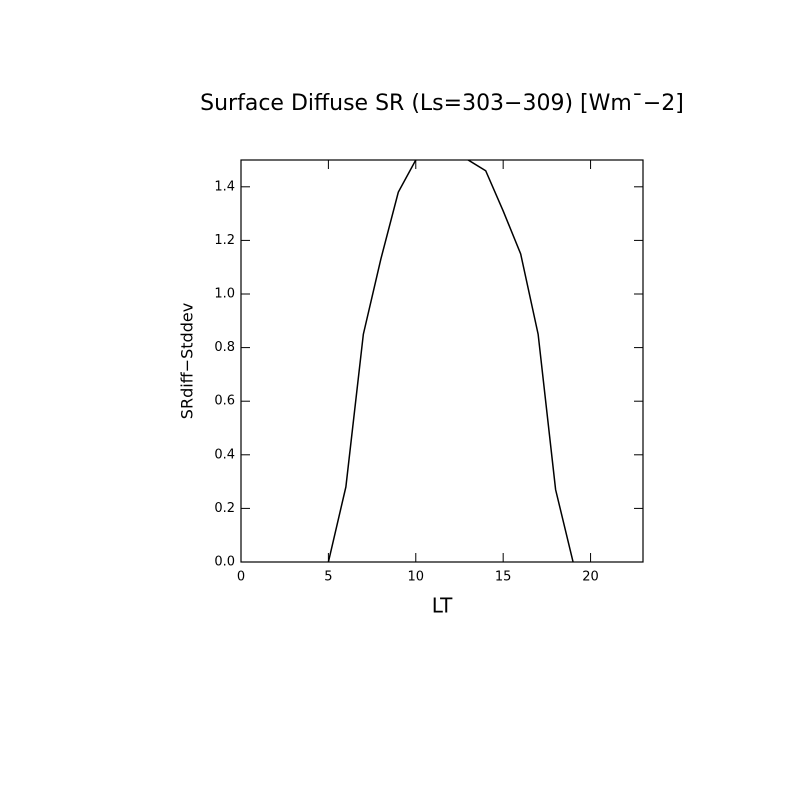  Describe the element at coordinates (416, 577) in the screenshot. I see `x-tick-label: 10` at that location.